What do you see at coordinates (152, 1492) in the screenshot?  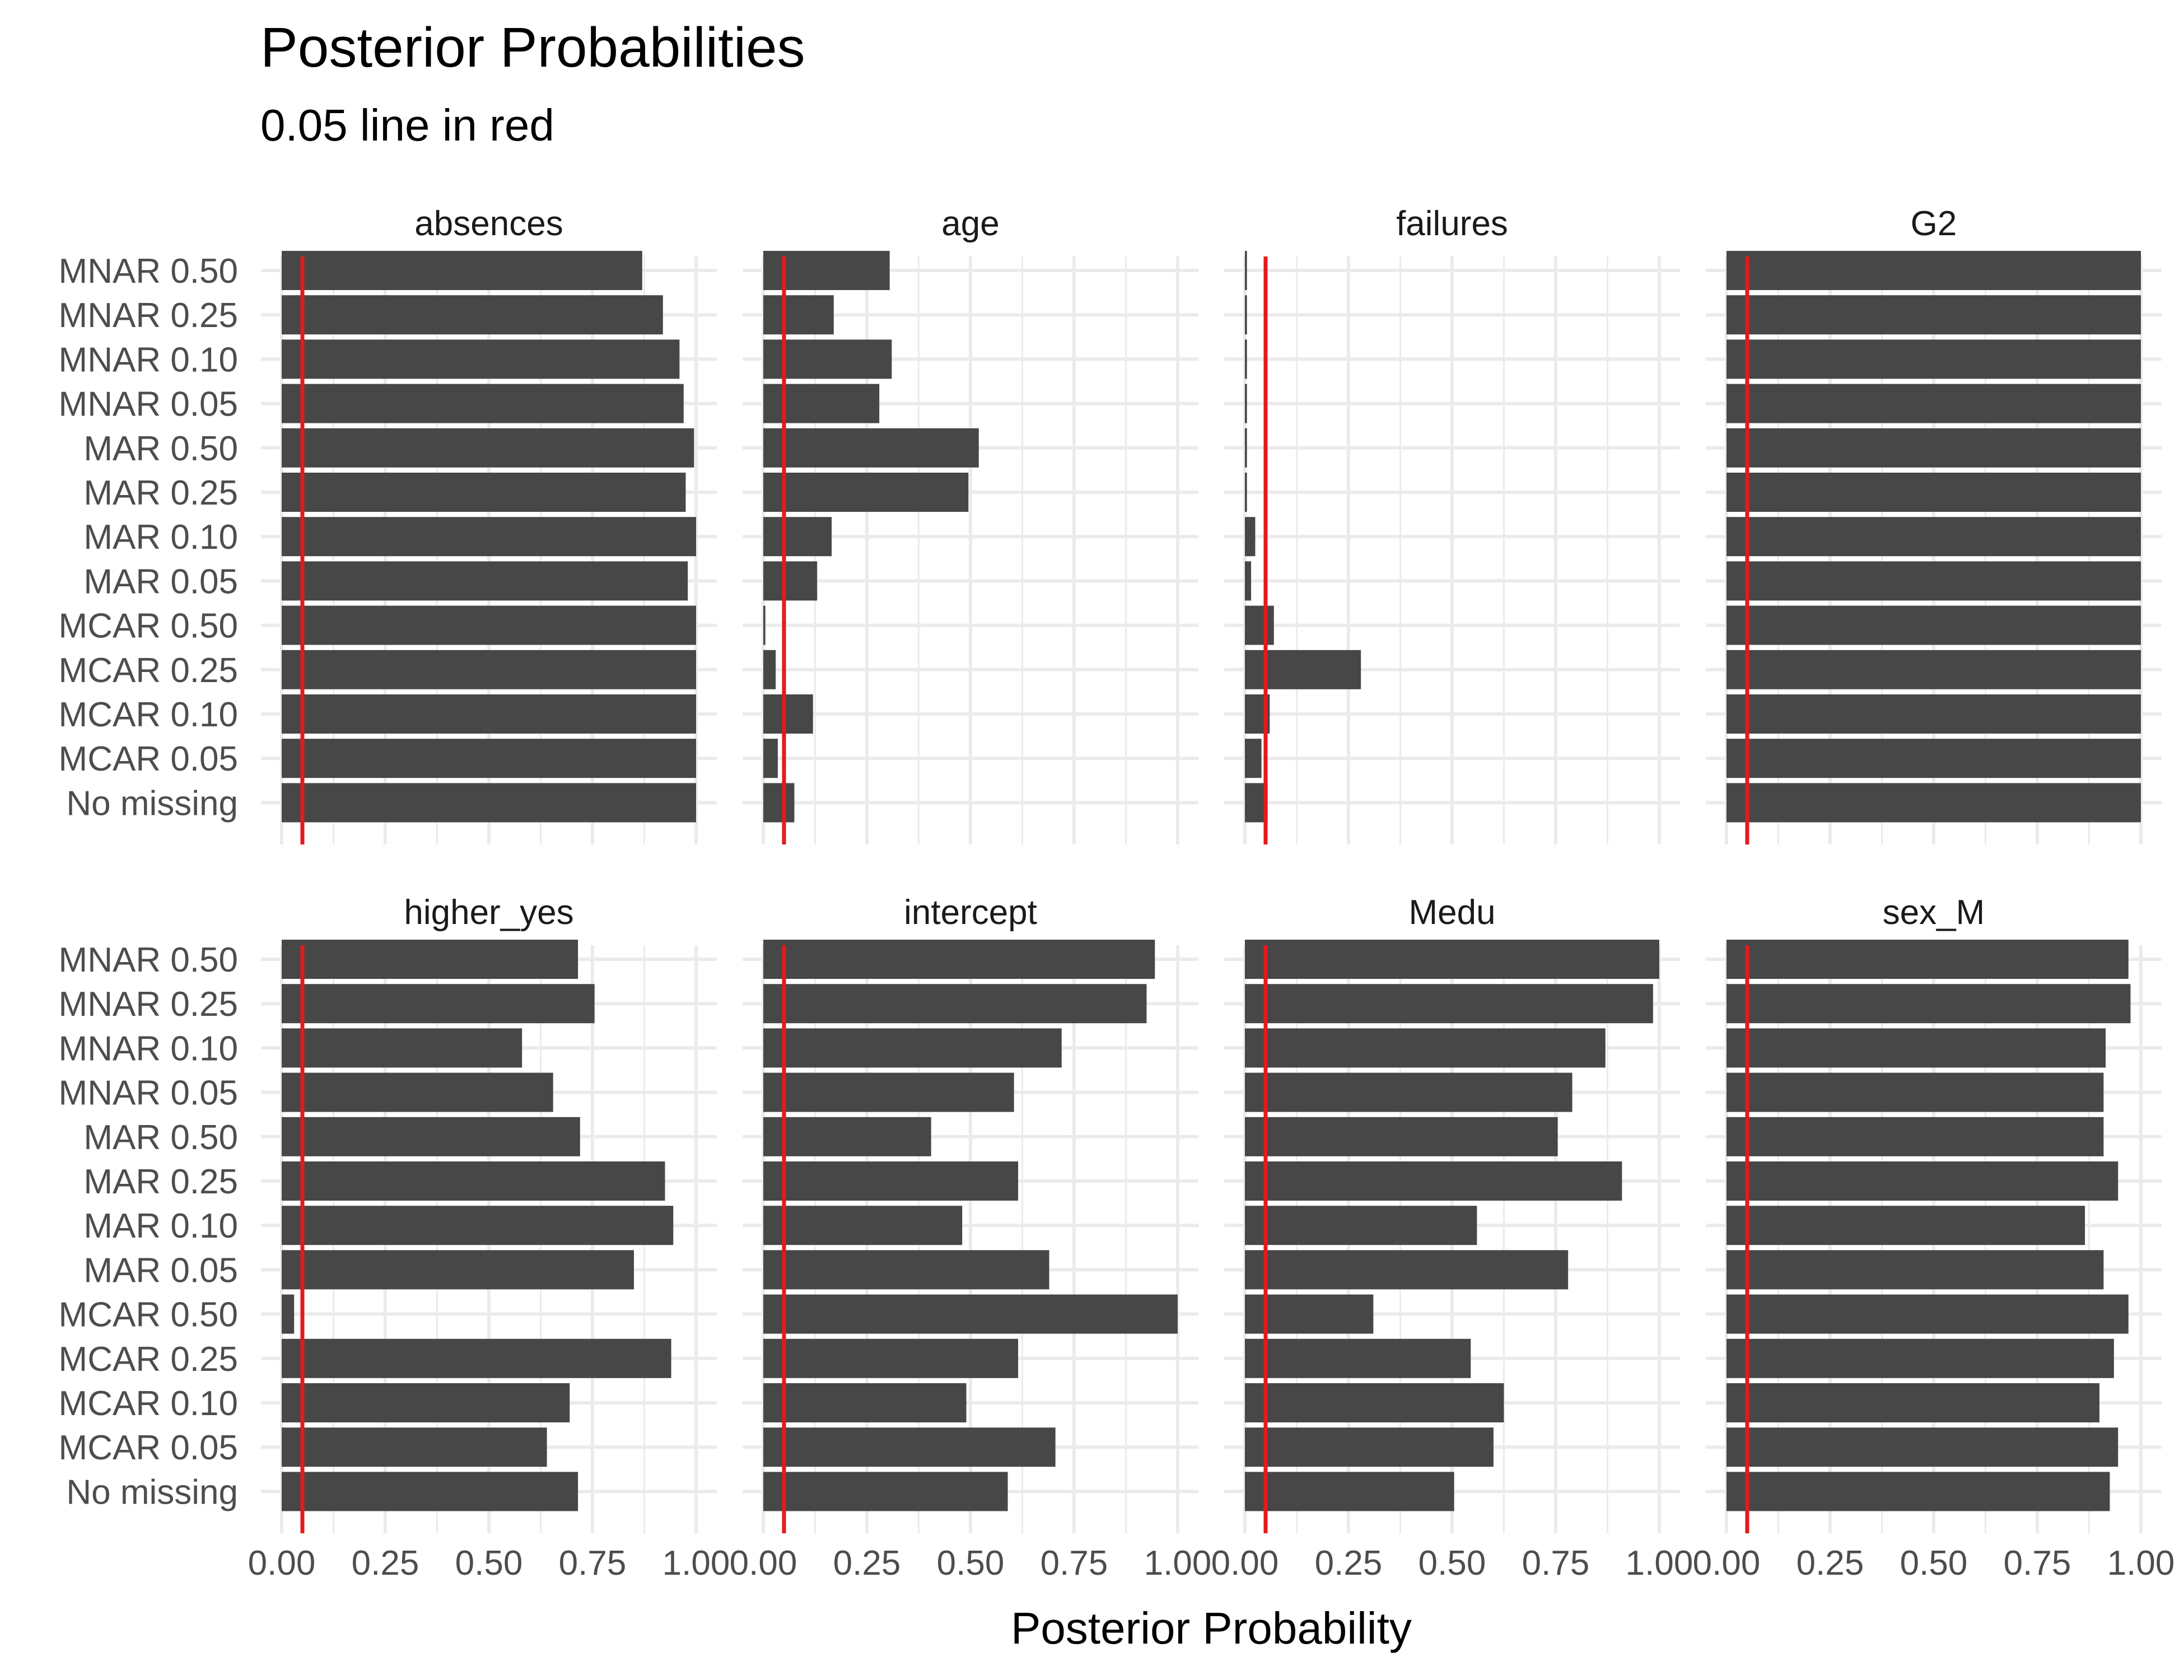 I see `y-tick-label: No missing` at bounding box center [152, 1492].